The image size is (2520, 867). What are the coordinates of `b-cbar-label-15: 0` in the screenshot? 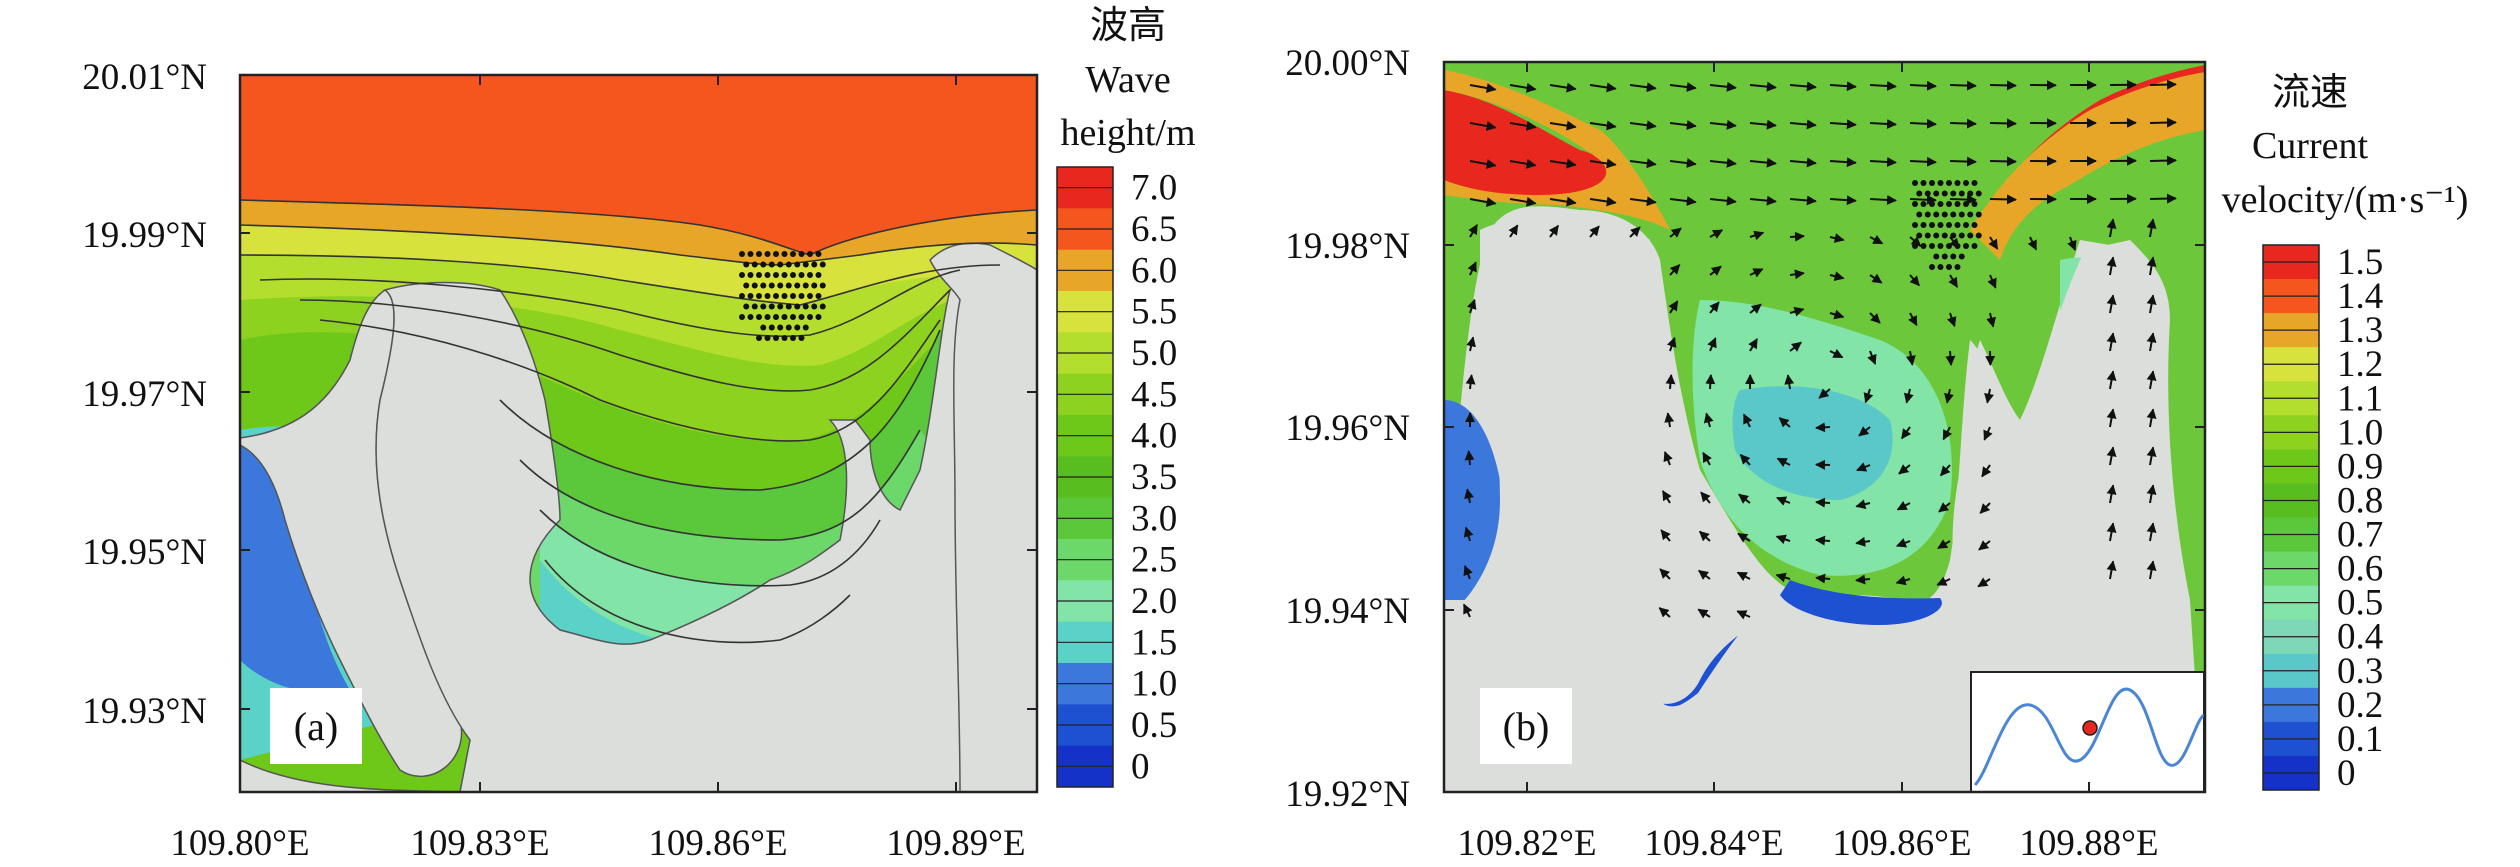 It's located at (2346, 773).